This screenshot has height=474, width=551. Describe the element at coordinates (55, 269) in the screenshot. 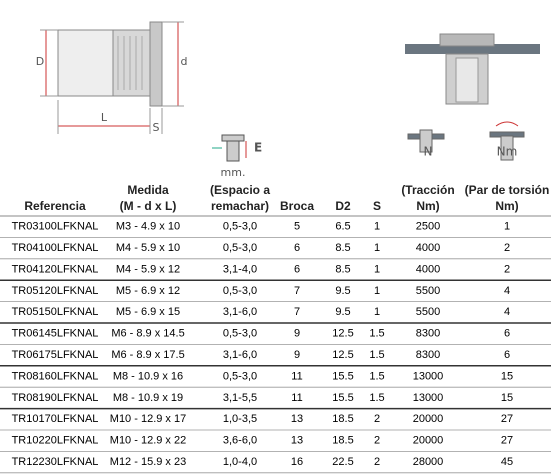

I see `table-cell: TR04120LFKNAL` at that location.